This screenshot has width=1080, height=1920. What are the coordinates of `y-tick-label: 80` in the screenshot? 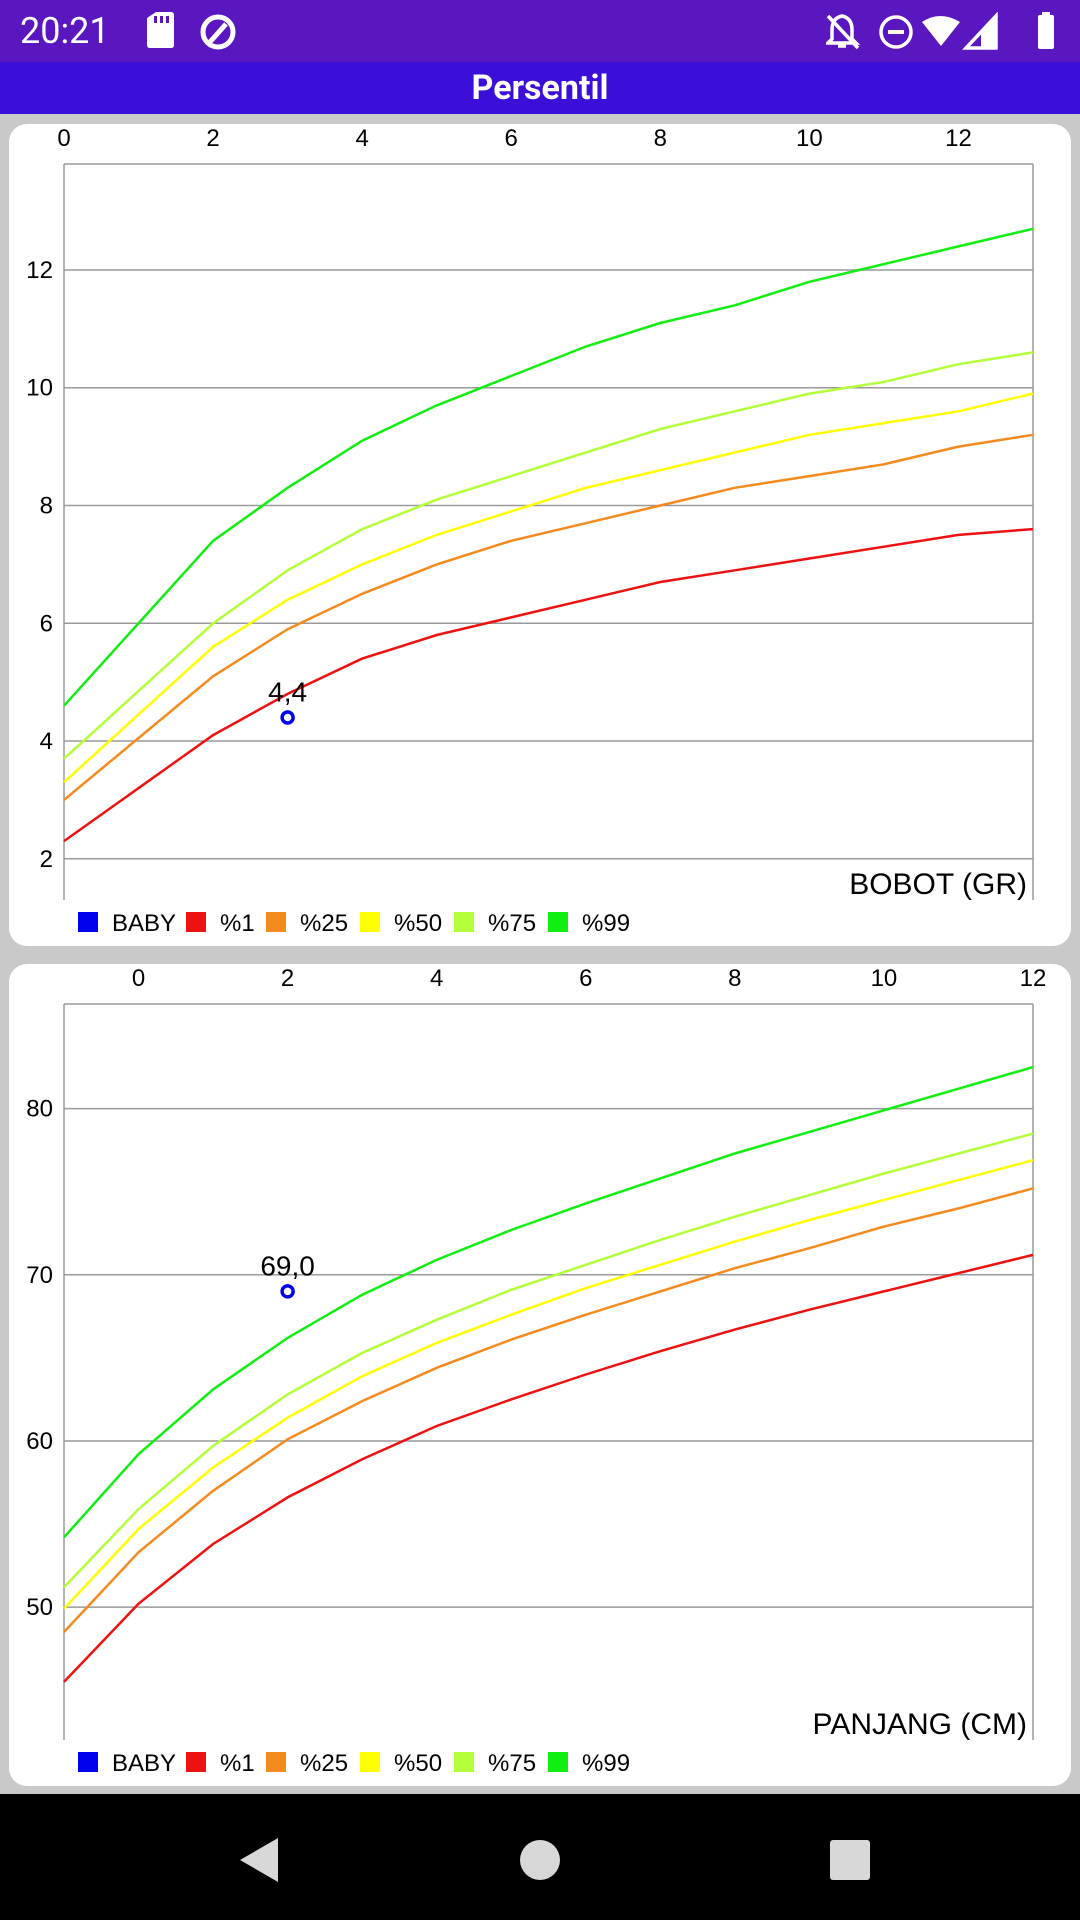 It's located at (39, 1109).